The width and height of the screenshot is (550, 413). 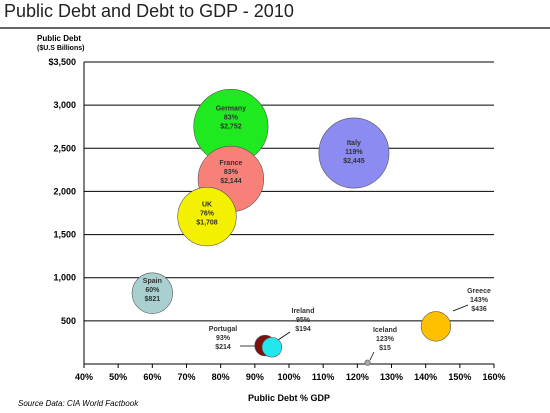 I want to click on pct-label-germany: 83%, so click(x=231, y=118).